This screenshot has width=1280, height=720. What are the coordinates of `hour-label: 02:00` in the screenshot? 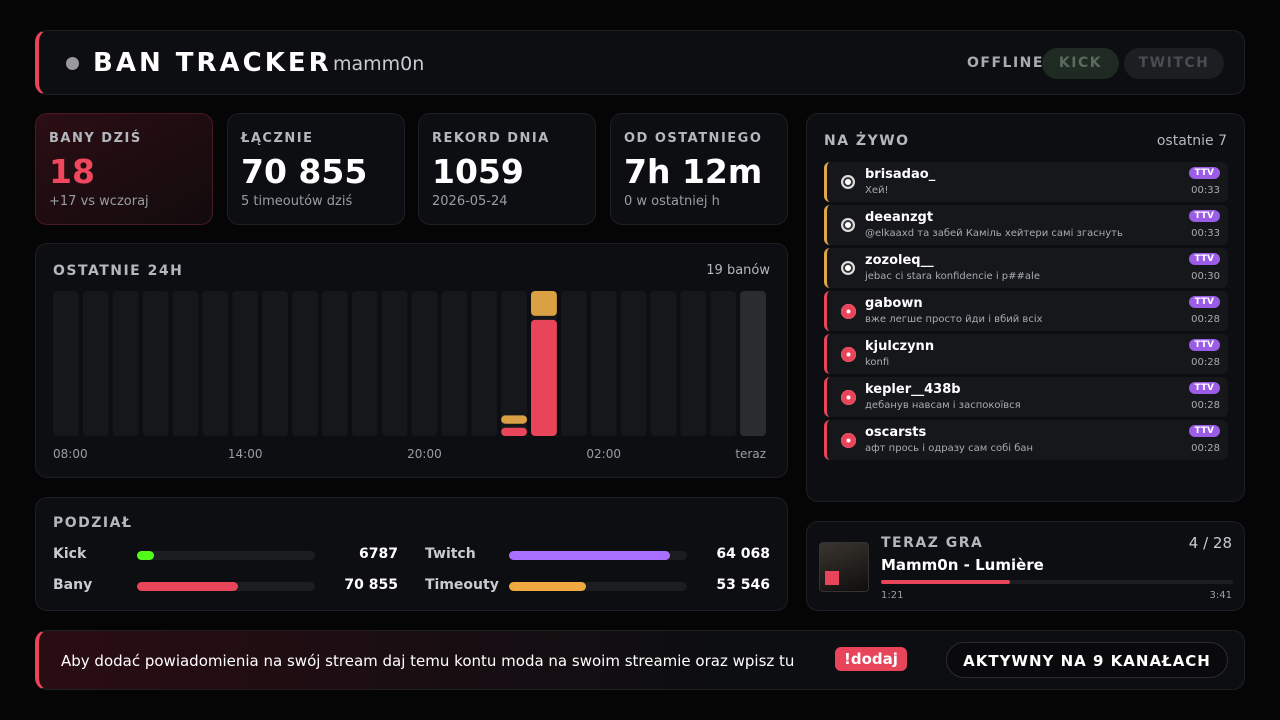 It's located at (603, 454).